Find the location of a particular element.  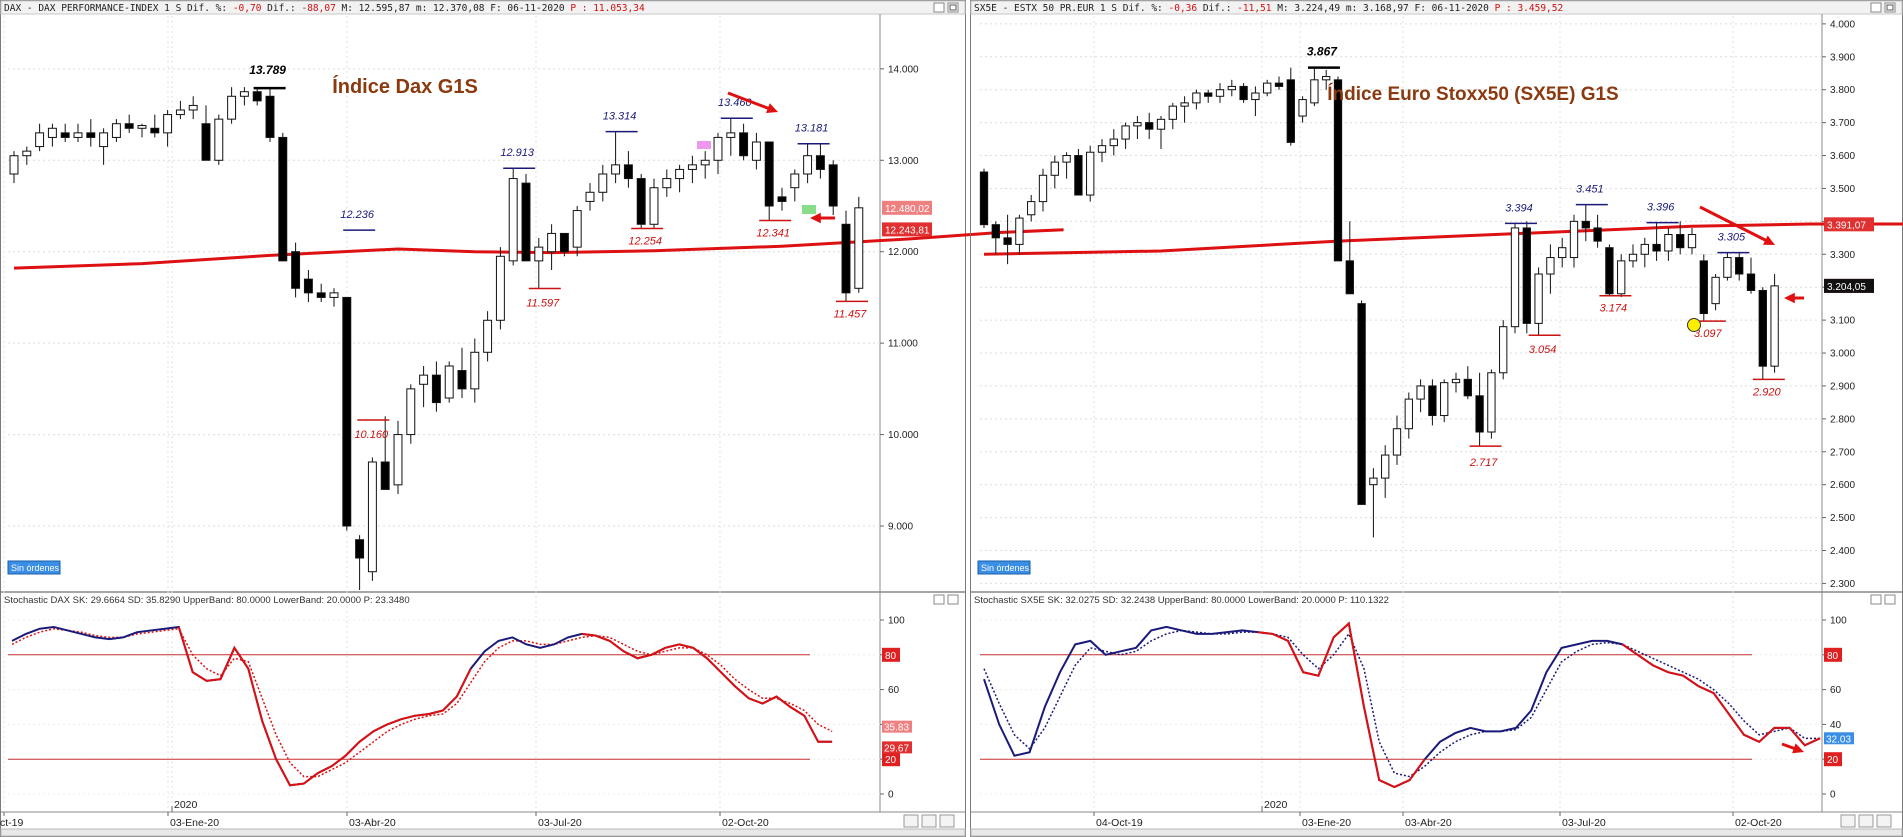

level-label: 10.160 is located at coordinates (371, 435).